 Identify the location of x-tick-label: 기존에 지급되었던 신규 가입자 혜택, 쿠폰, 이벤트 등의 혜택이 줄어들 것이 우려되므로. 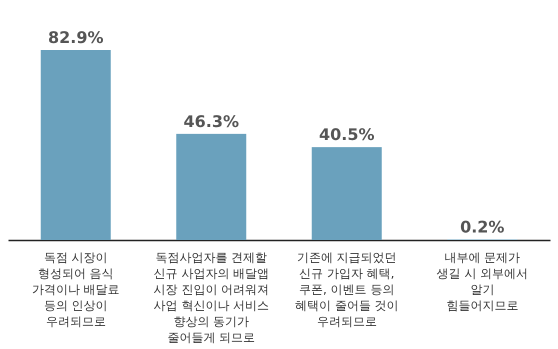
(346, 289).